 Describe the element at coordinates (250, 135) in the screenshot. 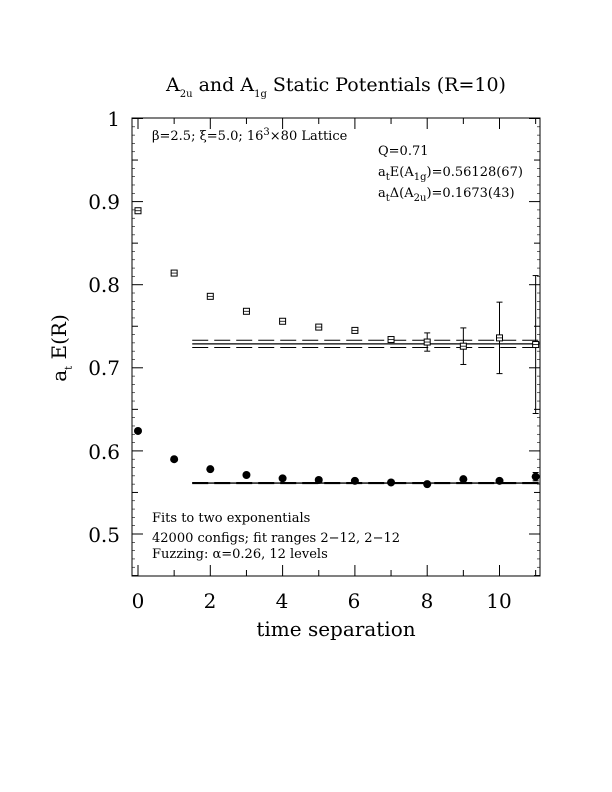

I see `lattice-annotation: β=2.5; ξ=5.0; 163×80 Lattice` at that location.